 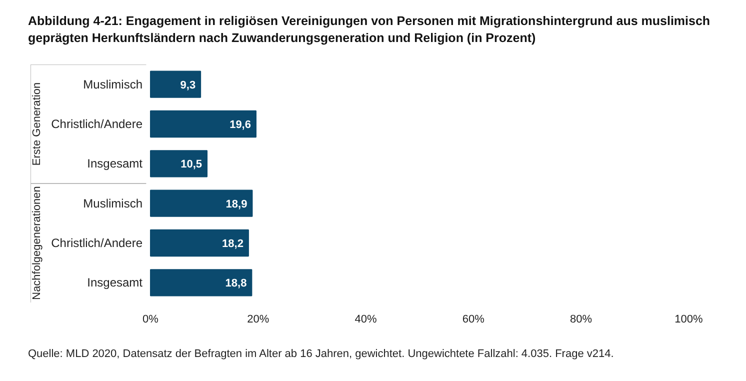 I want to click on text: Nachfolgegenerationen, so click(x=36, y=243).